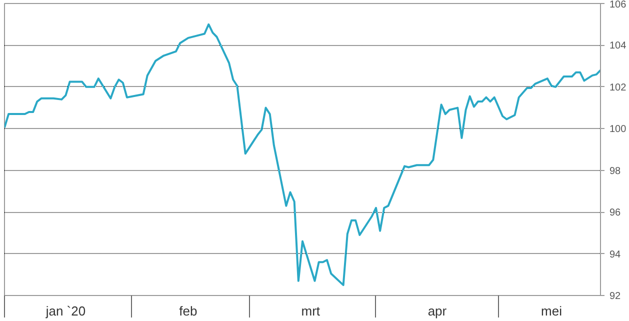 This screenshot has width=629, height=321. I want to click on x-tick-label: jan `20, so click(65, 311).